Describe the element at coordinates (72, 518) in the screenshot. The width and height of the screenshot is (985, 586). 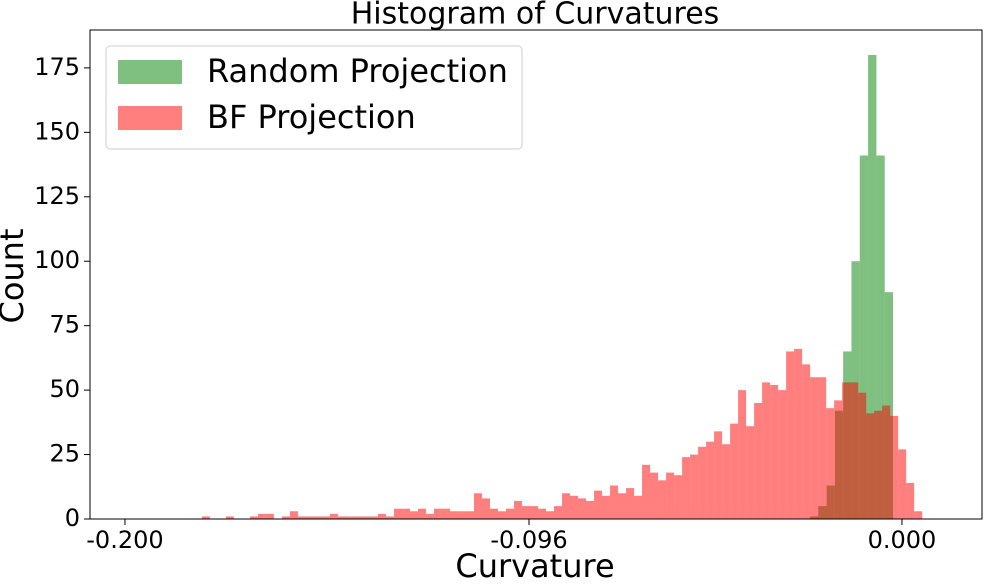
I see `y-tick-label: 0` at that location.